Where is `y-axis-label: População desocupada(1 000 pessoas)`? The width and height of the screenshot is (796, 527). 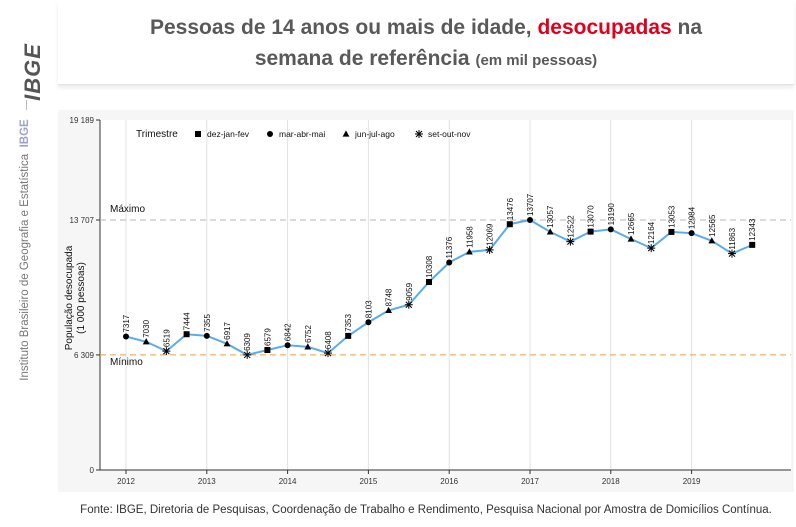
y-axis-label: População desocupada(1 000 pessoas) is located at coordinates (75, 297).